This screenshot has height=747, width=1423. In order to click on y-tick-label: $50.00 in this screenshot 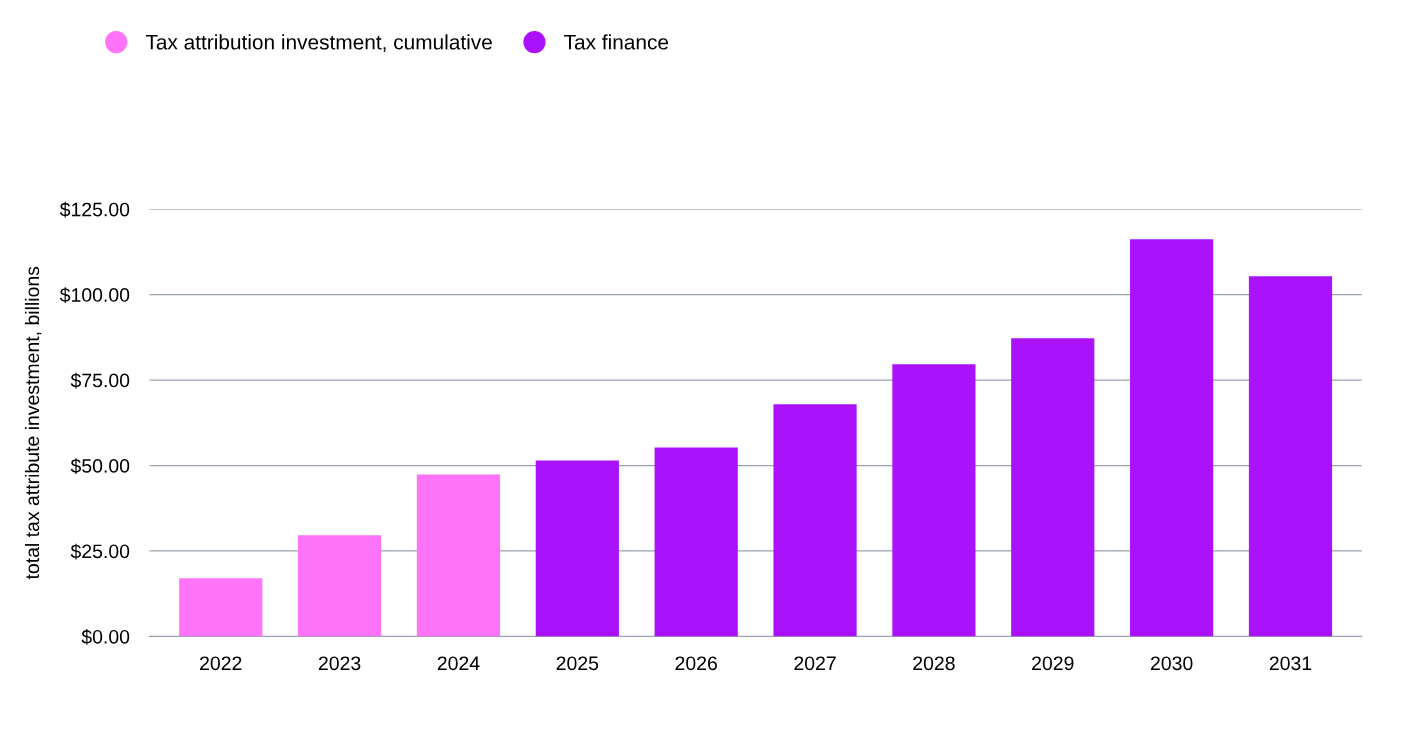, I will do `click(100, 466)`.